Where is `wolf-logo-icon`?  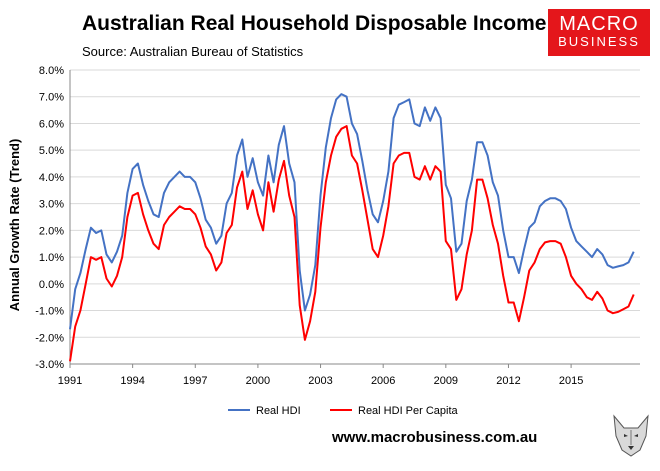 wolf-logo-icon is located at coordinates (631, 435).